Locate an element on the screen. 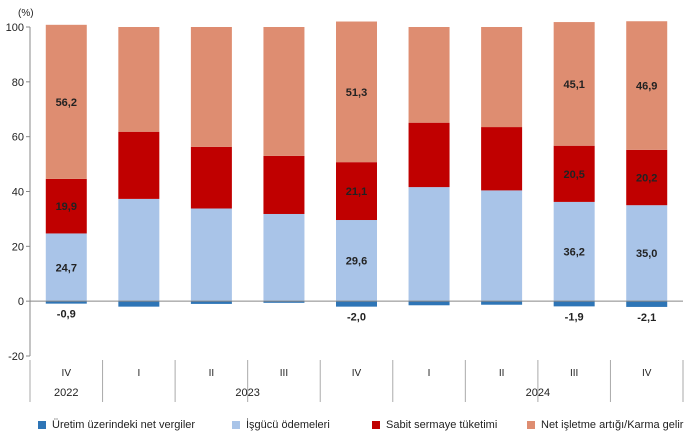  y-tick-label: 0 is located at coordinates (21, 302).